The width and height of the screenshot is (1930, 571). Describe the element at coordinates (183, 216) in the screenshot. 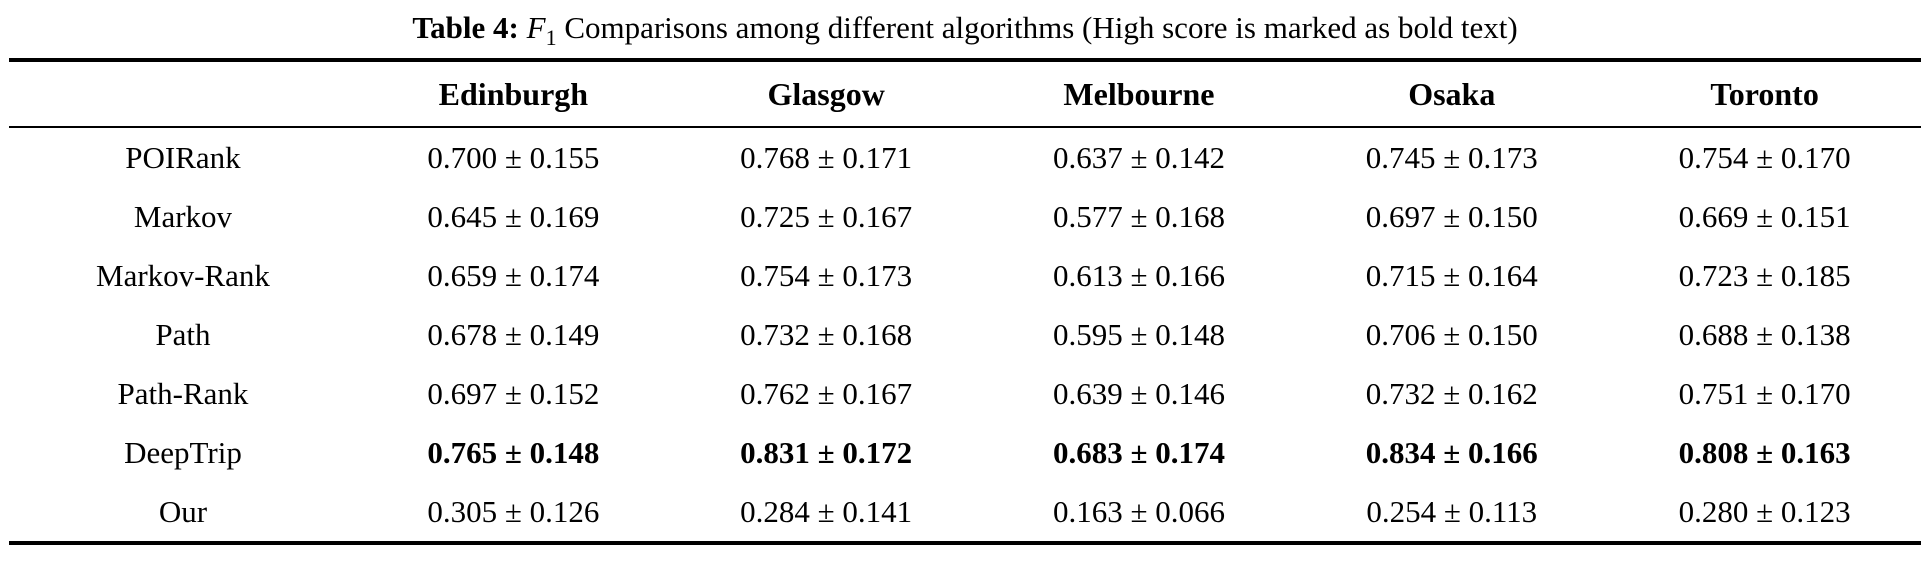

I see `row-label: Markov` at that location.